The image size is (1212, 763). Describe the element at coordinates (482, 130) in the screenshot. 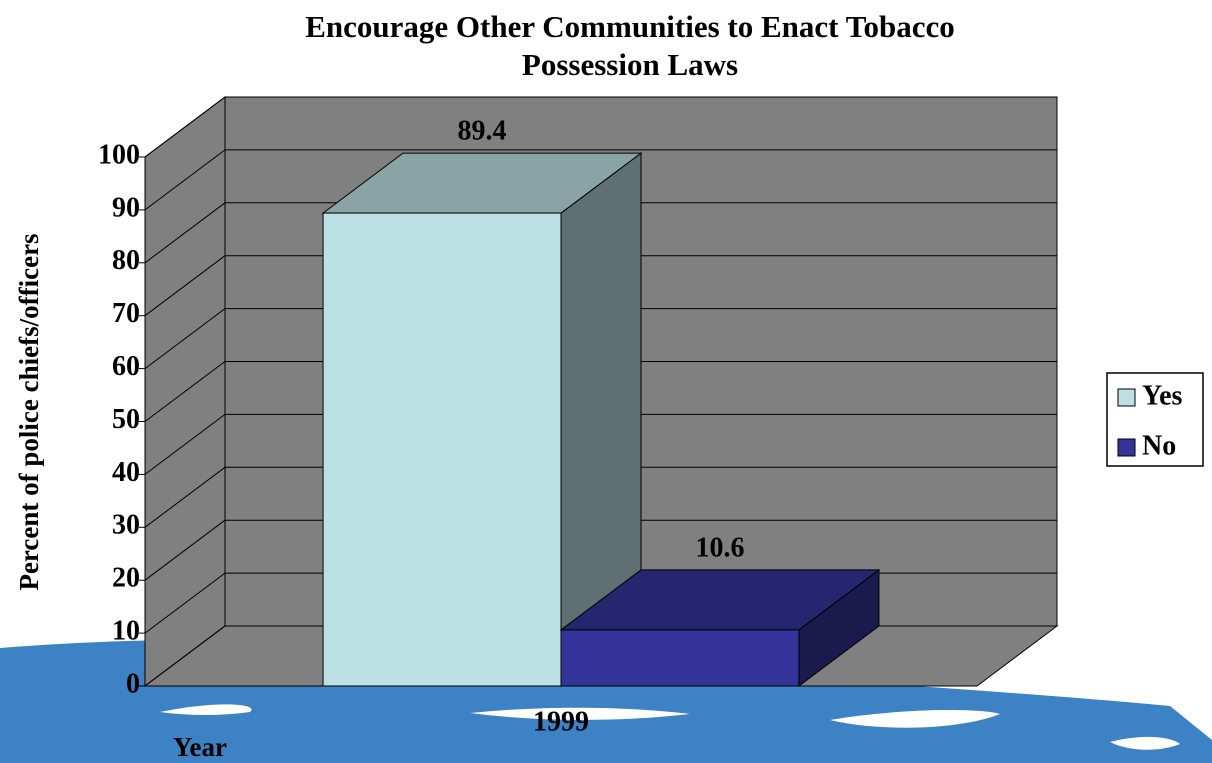

I see `value-label: 89.4` at that location.